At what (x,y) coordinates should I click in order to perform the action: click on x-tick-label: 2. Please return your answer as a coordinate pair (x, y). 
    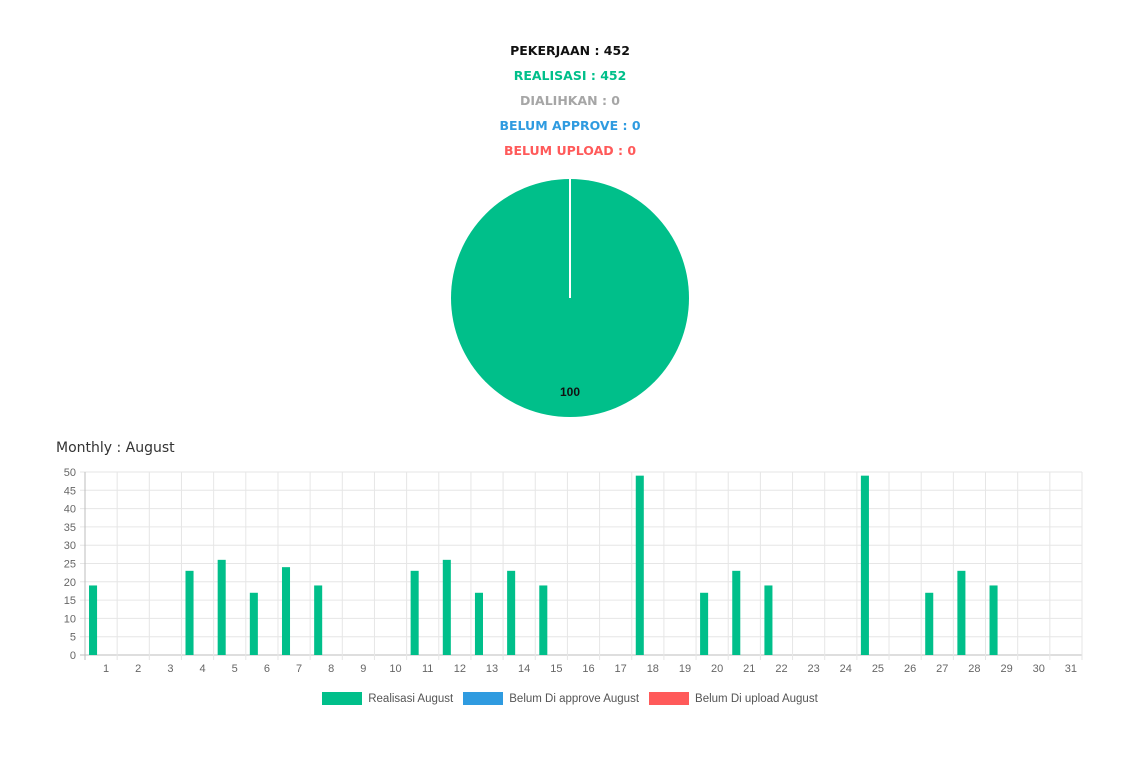
    Looking at the image, I should click on (138, 669).